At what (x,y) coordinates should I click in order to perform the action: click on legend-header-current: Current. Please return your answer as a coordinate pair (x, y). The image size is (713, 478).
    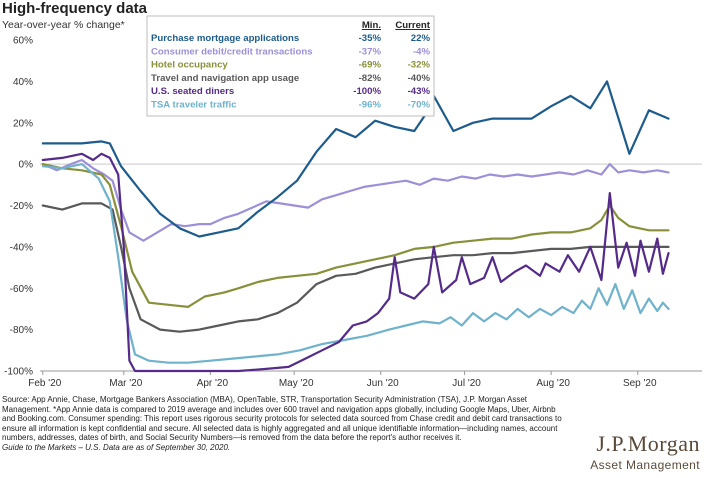
    Looking at the image, I should click on (412, 25).